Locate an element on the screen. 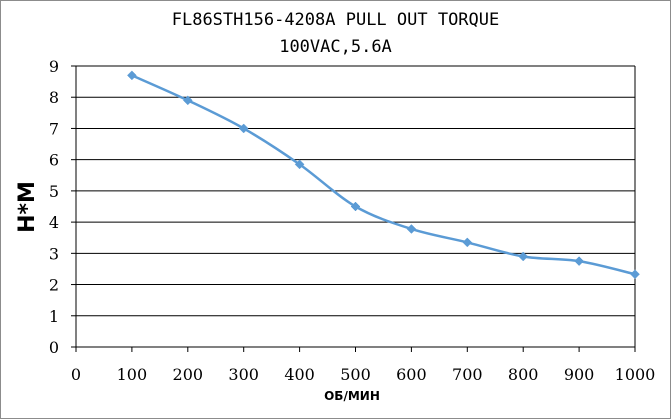  x-axis-tick-labels: 0 100 200 300 400 500 600 700 800 900 1000 is located at coordinates (363, 374).